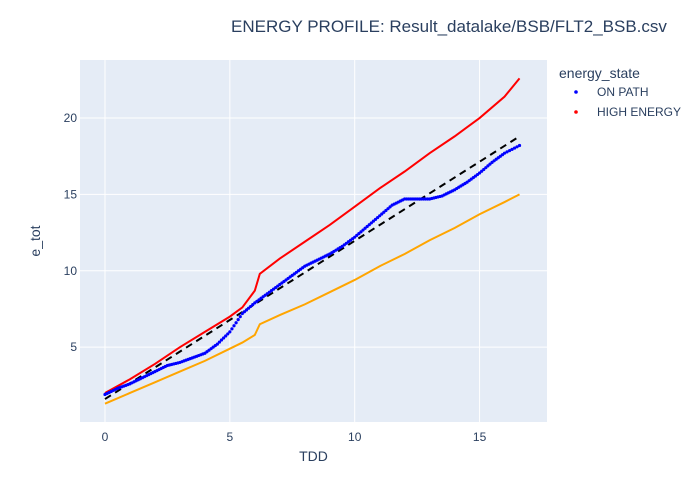 The height and width of the screenshot is (500, 700). I want to click on x-axis-title: TDD, so click(313, 456).